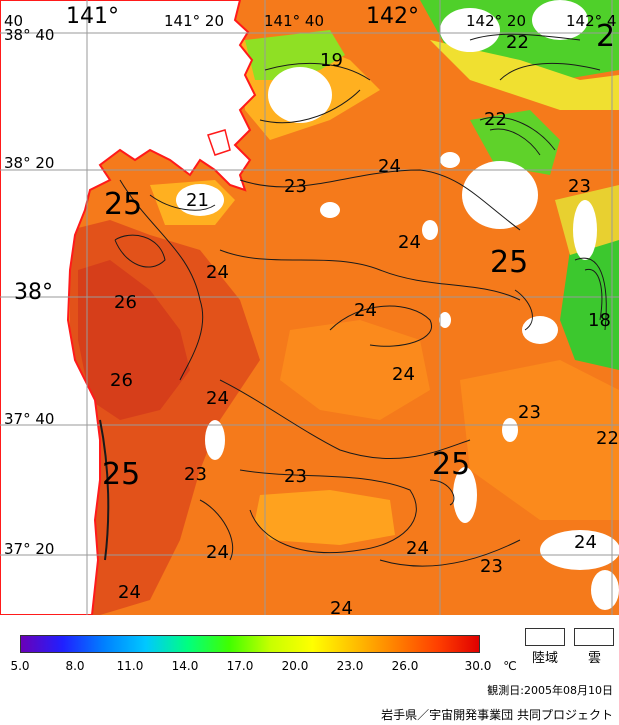 This screenshot has height=725, width=619. I want to click on temperature-colorbar, so click(250, 644).